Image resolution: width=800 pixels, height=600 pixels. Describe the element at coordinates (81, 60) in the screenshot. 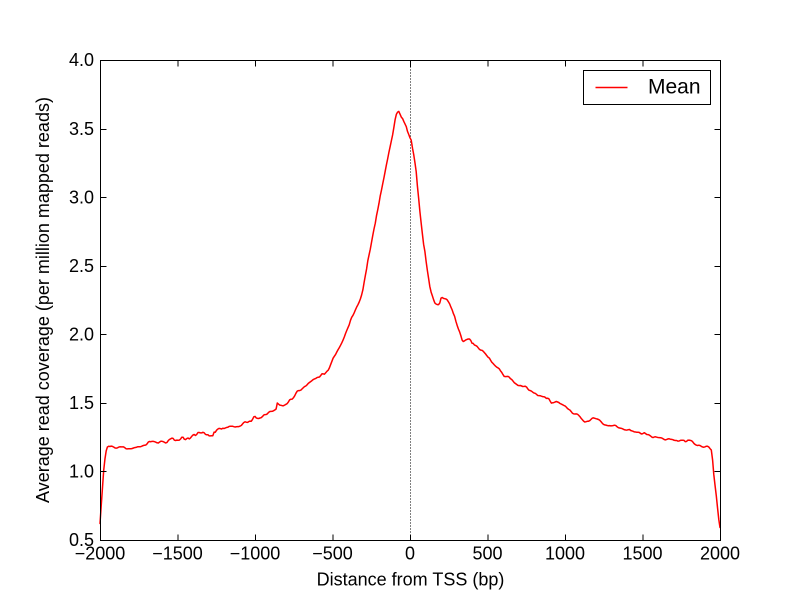

I see `svg-text: 4.0` at that location.